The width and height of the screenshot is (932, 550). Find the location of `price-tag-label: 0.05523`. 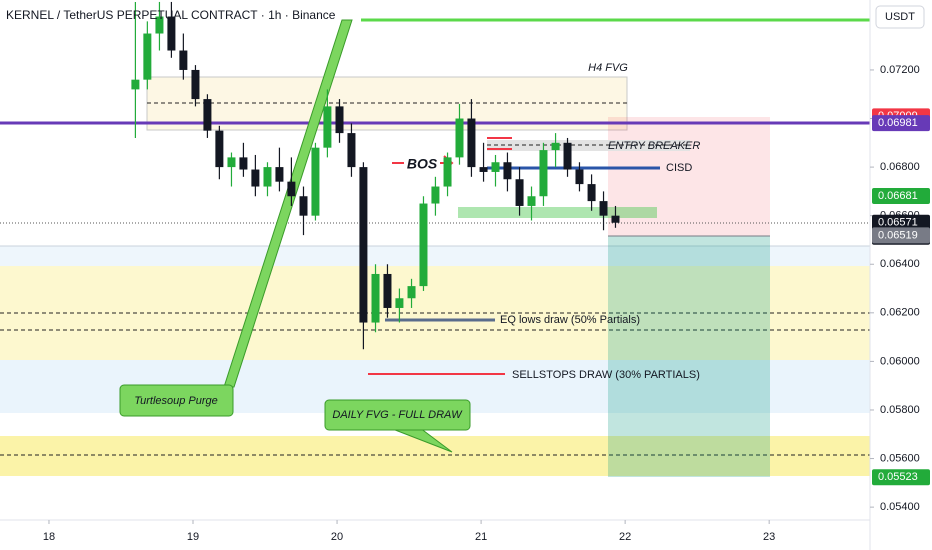

price-tag-label: 0.05523 is located at coordinates (898, 477).